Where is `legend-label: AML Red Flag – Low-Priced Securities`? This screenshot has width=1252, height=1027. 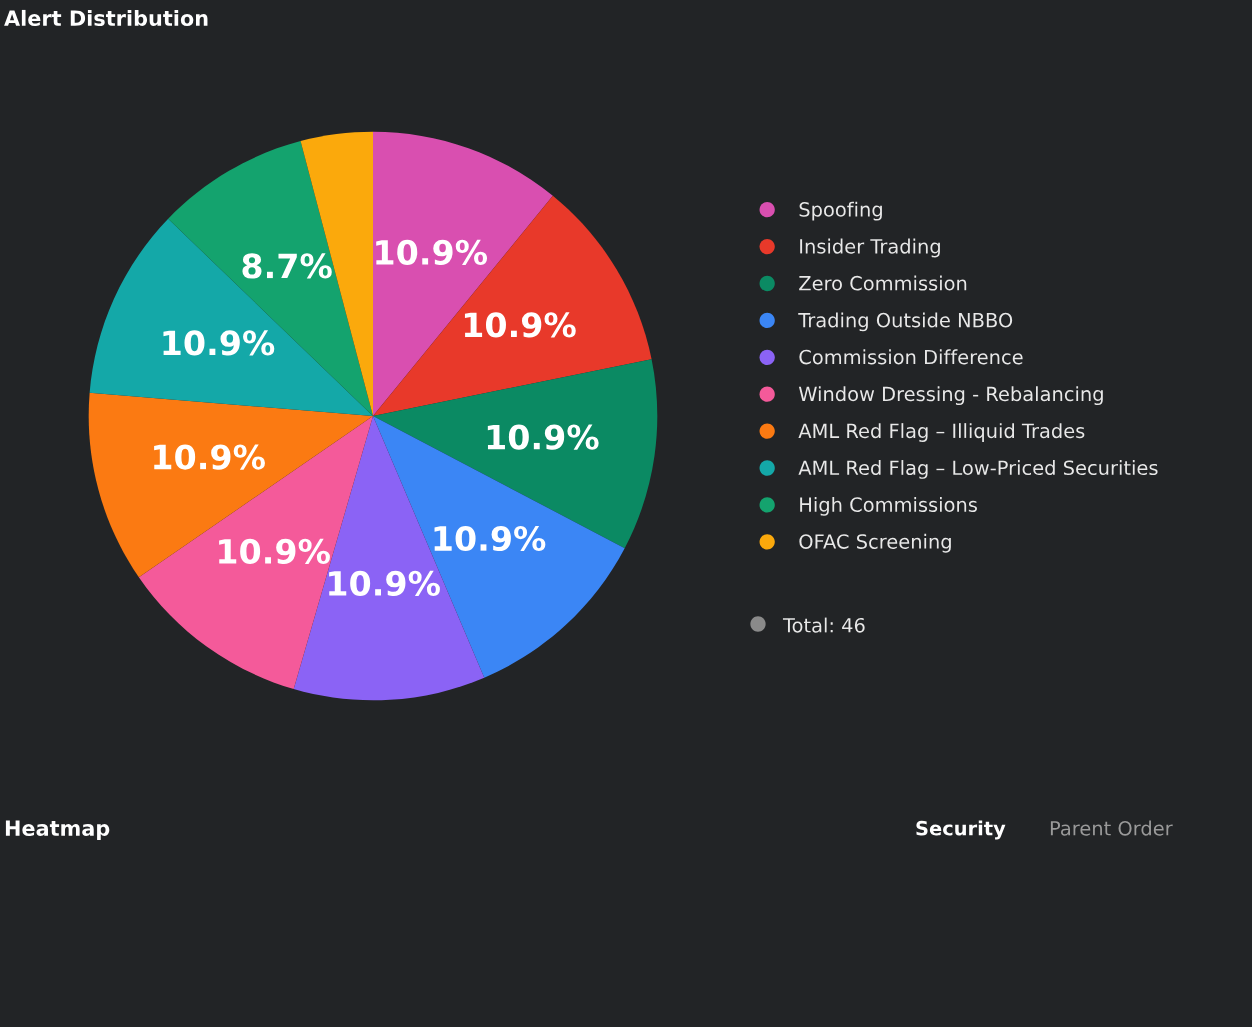 legend-label: AML Red Flag – Low-Priced Securities is located at coordinates (978, 469).